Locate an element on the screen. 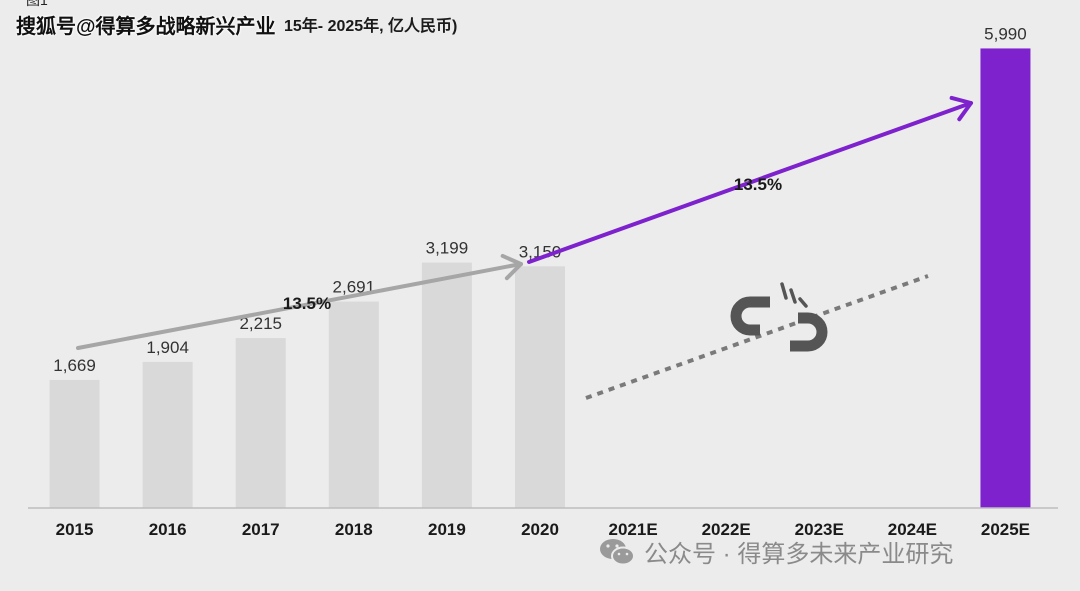  figure-label: 图1 is located at coordinates (37, 4).